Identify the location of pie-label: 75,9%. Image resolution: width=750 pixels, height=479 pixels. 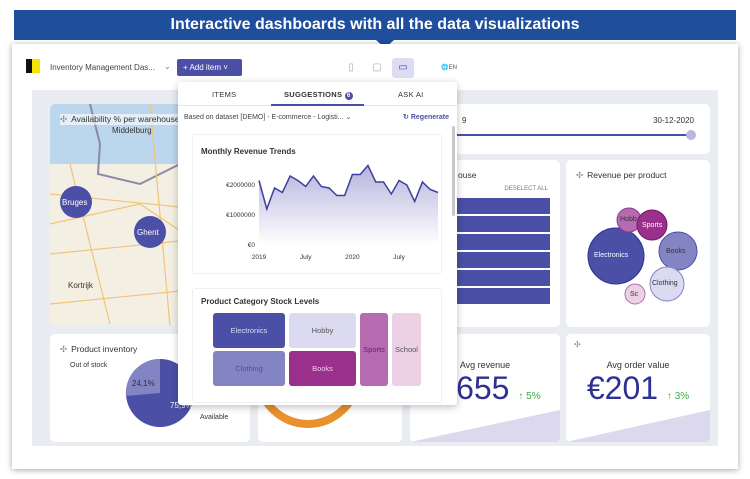
(181, 405).